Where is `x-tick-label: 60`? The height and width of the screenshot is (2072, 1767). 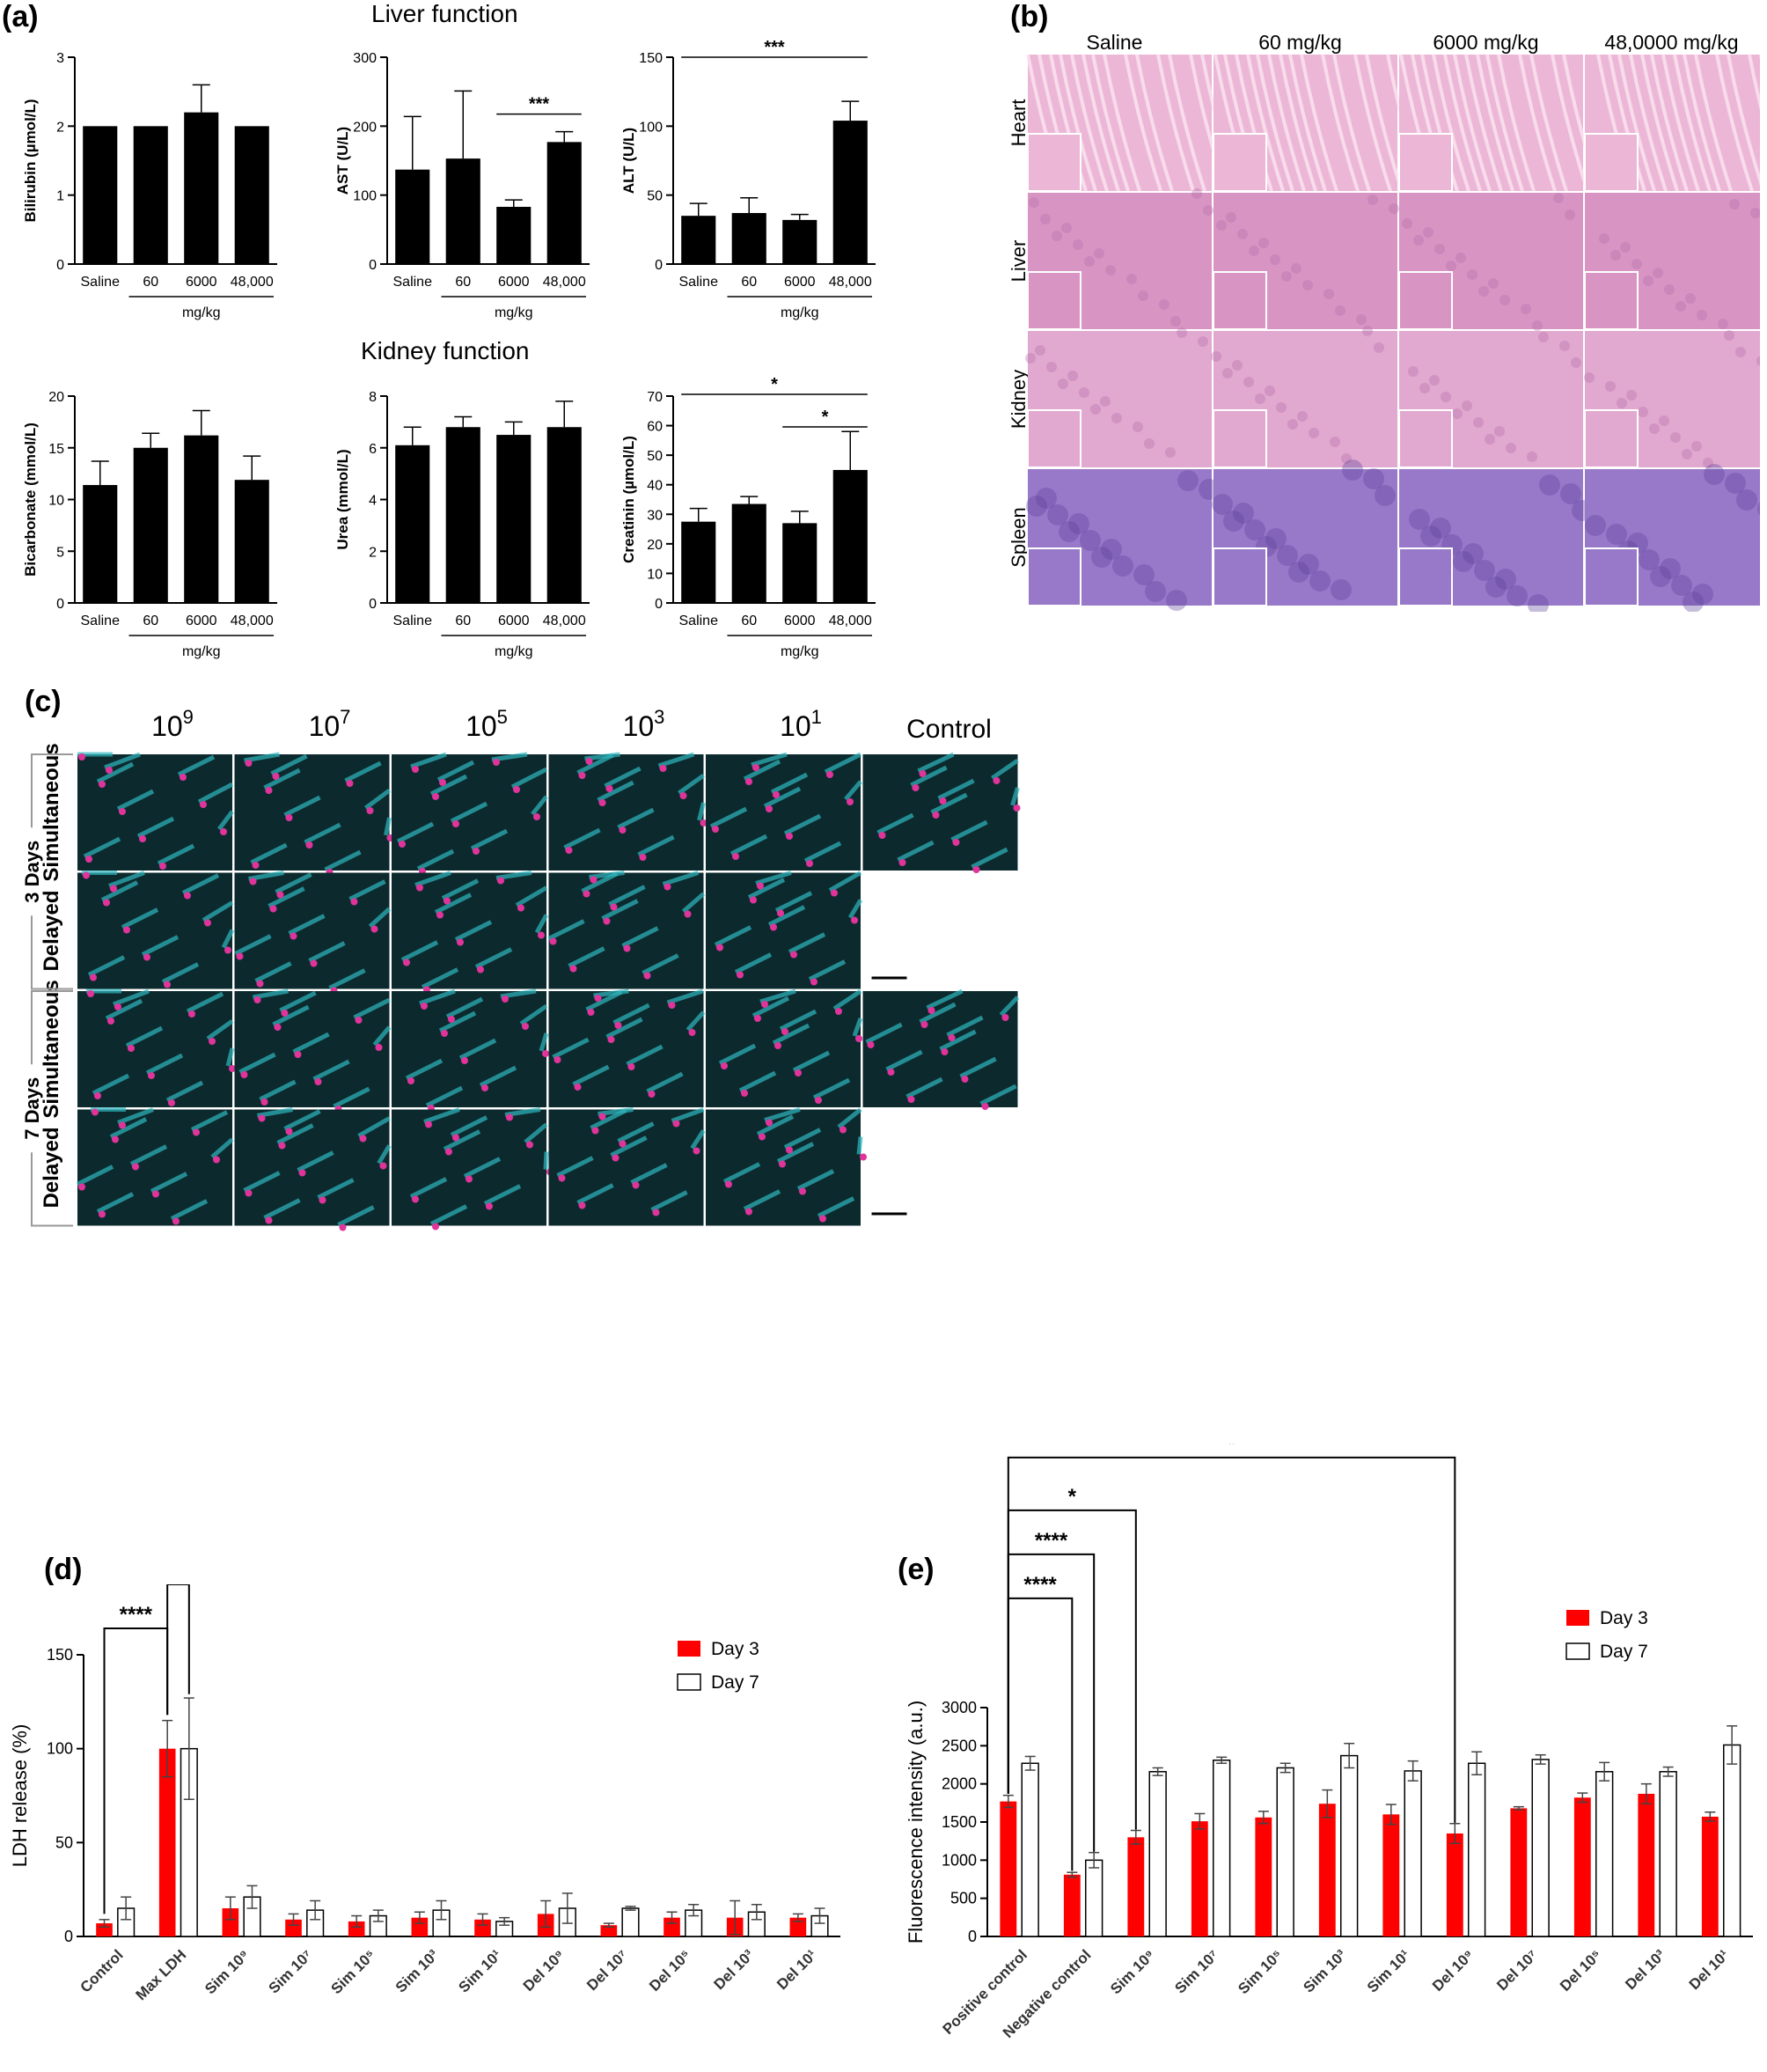 x-tick-label: 60 is located at coordinates (749, 621).